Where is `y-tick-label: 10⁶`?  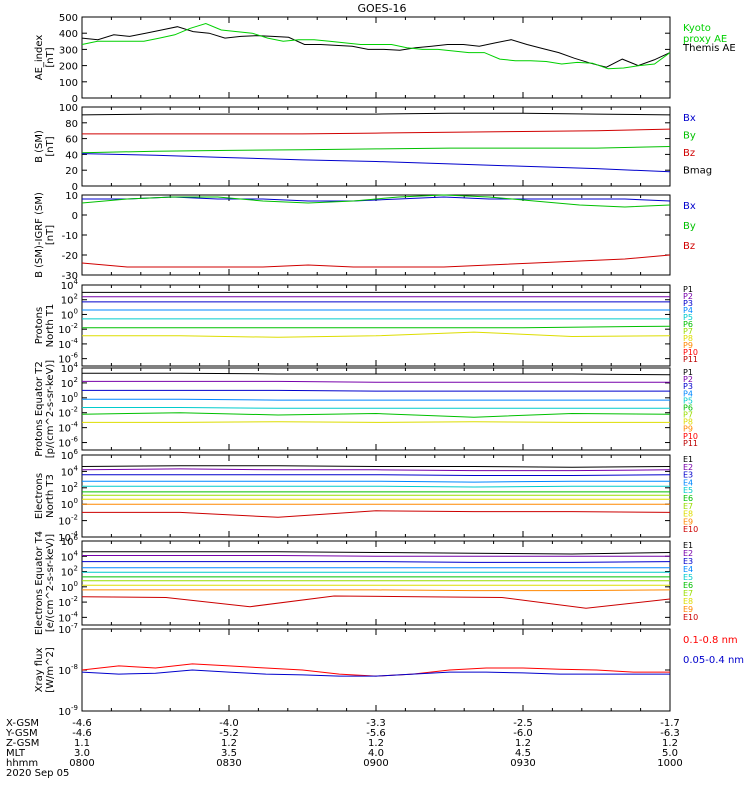
y-tick-label: 10⁶ is located at coordinates (70, 541).